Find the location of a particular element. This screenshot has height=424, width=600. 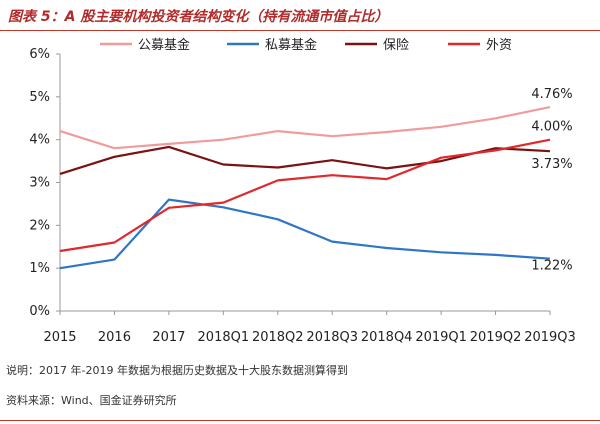

x-tick-label: 2016 is located at coordinates (114, 337).